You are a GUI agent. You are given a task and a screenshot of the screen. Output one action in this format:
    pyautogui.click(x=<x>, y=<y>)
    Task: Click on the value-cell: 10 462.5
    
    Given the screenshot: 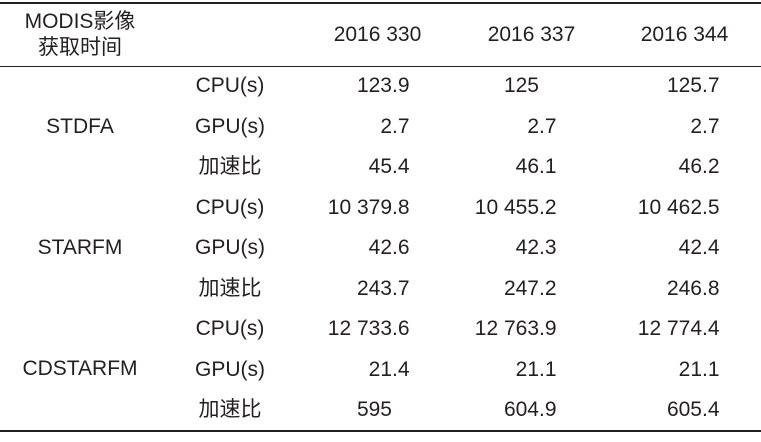 What is the action you would take?
    pyautogui.click(x=684, y=208)
    